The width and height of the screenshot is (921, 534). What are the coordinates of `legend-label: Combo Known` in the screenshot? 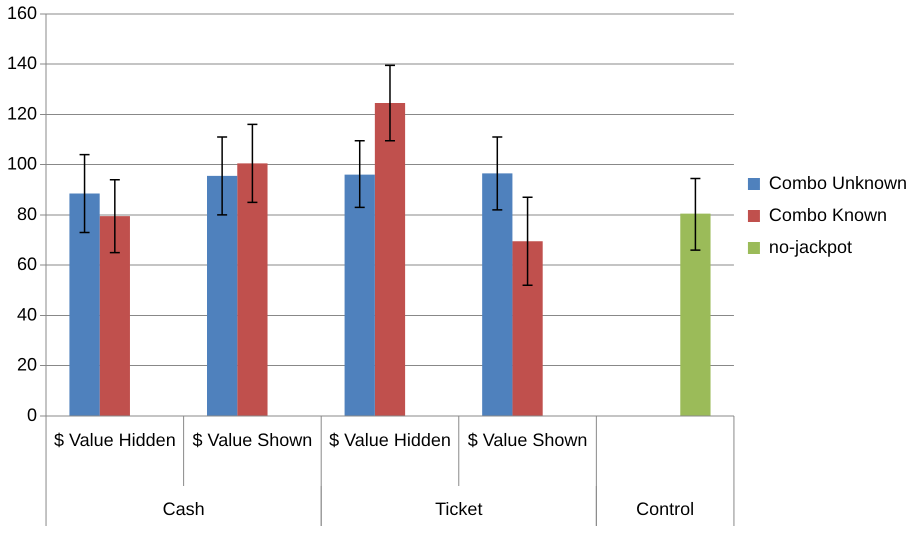 It's located at (828, 214).